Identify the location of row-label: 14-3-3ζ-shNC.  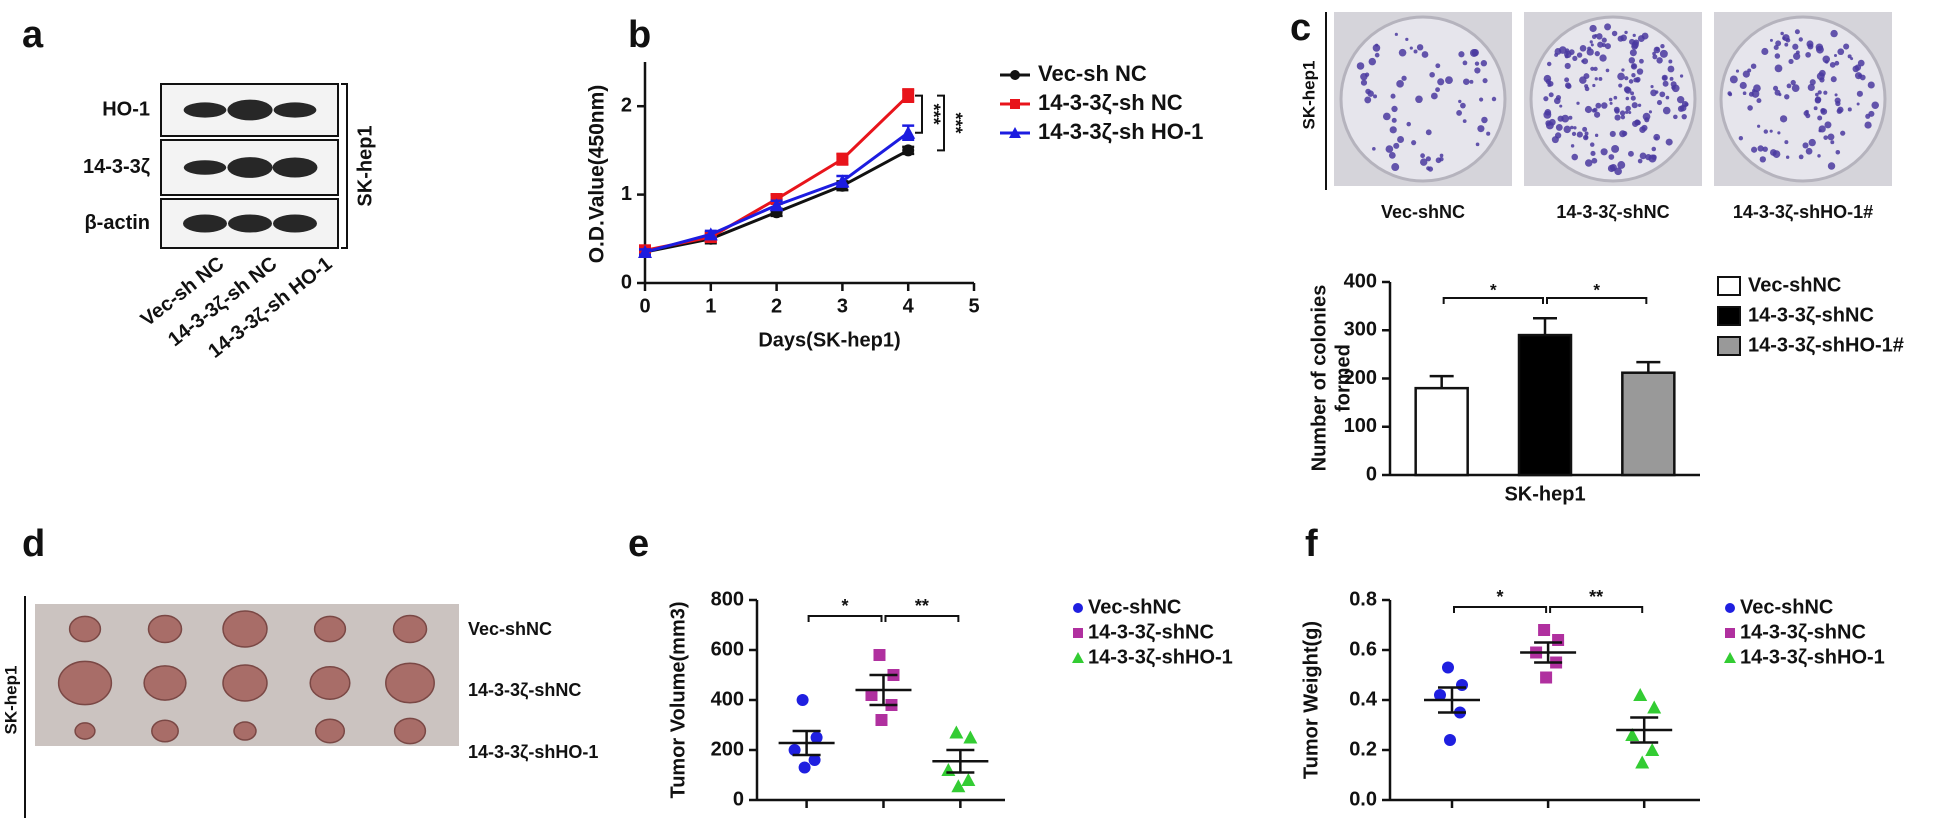
(524, 690).